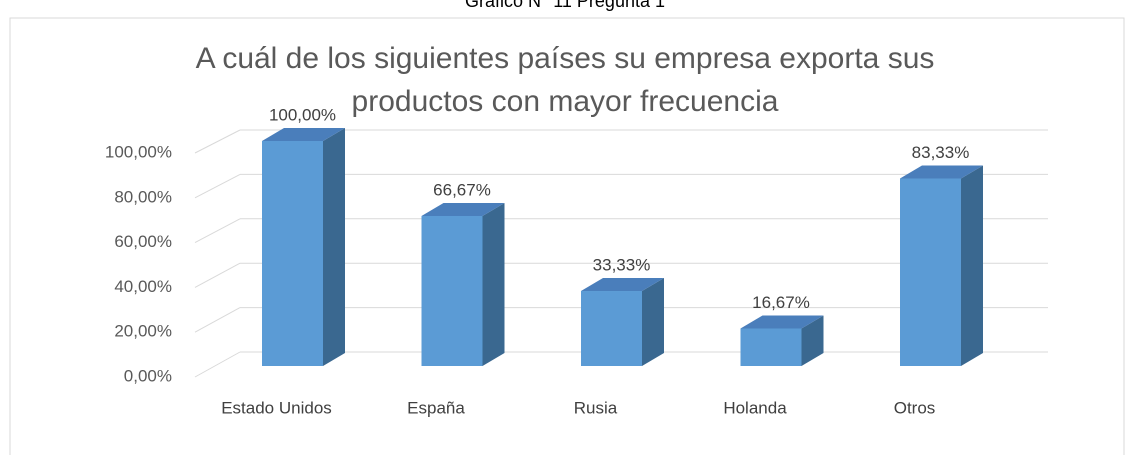 The height and width of the screenshot is (455, 1131). I want to click on y-tick-label: 80,00%, so click(143, 196).